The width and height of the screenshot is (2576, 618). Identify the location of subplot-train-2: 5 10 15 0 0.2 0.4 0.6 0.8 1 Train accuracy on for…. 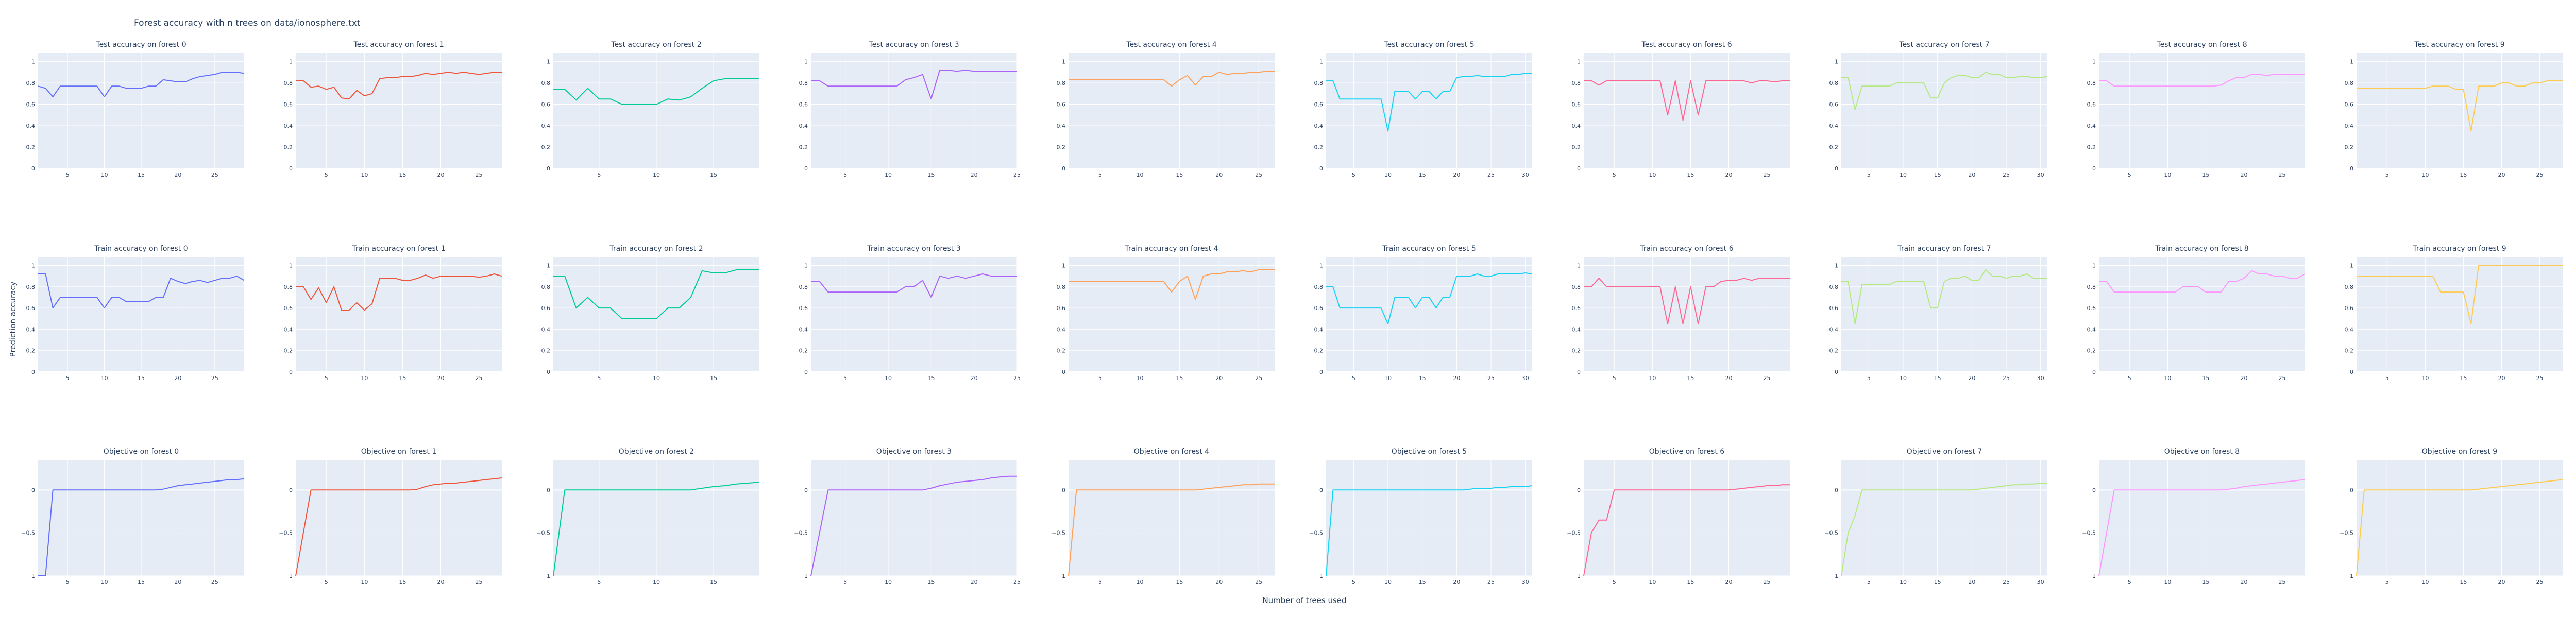
(650, 313).